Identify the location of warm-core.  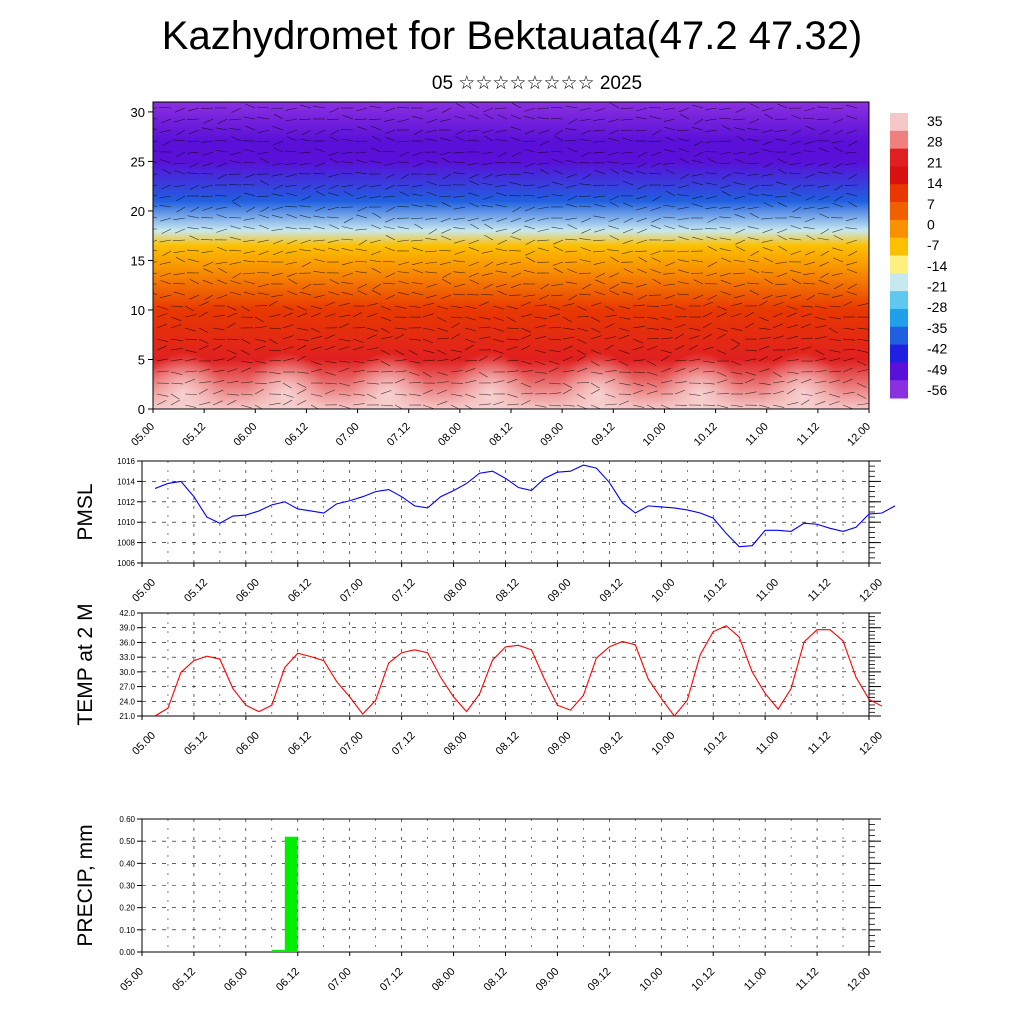
(700, 380).